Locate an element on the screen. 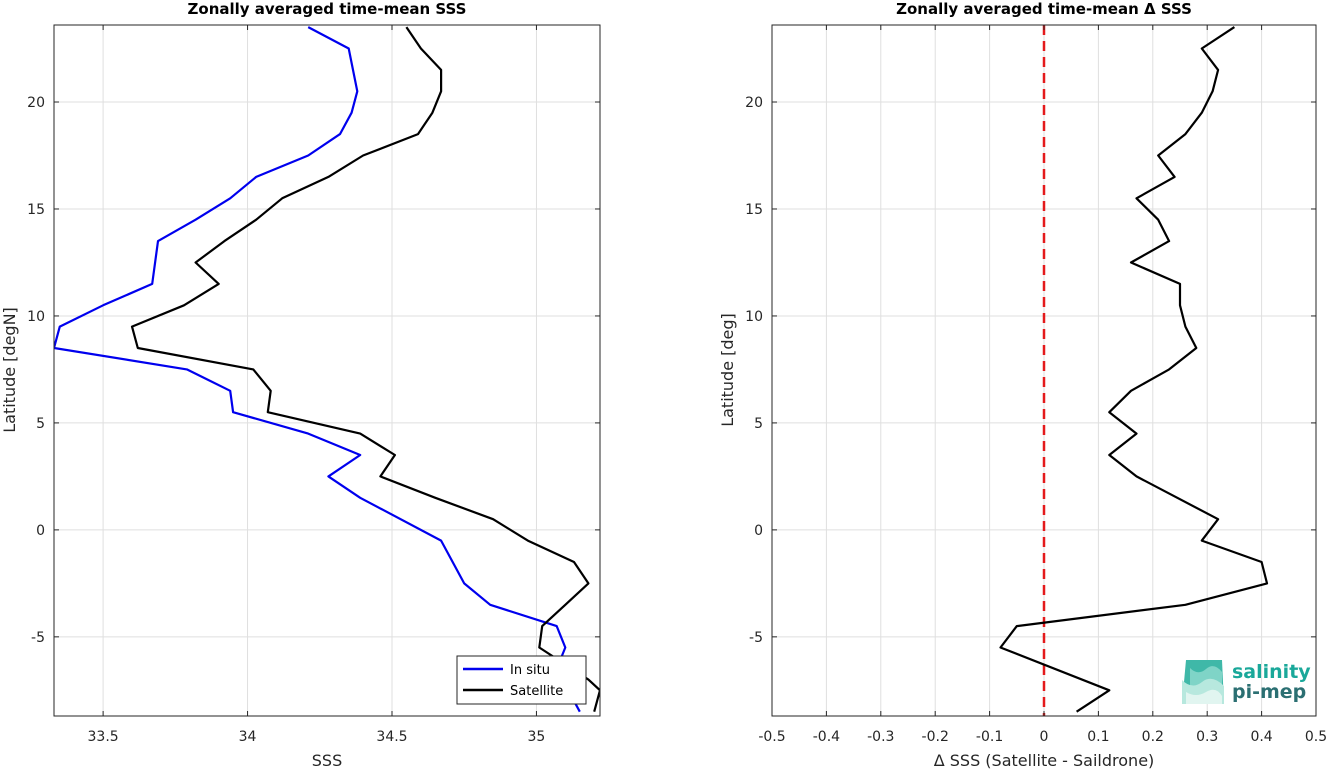  right-x-tick-label: -0.5 is located at coordinates (771, 737).